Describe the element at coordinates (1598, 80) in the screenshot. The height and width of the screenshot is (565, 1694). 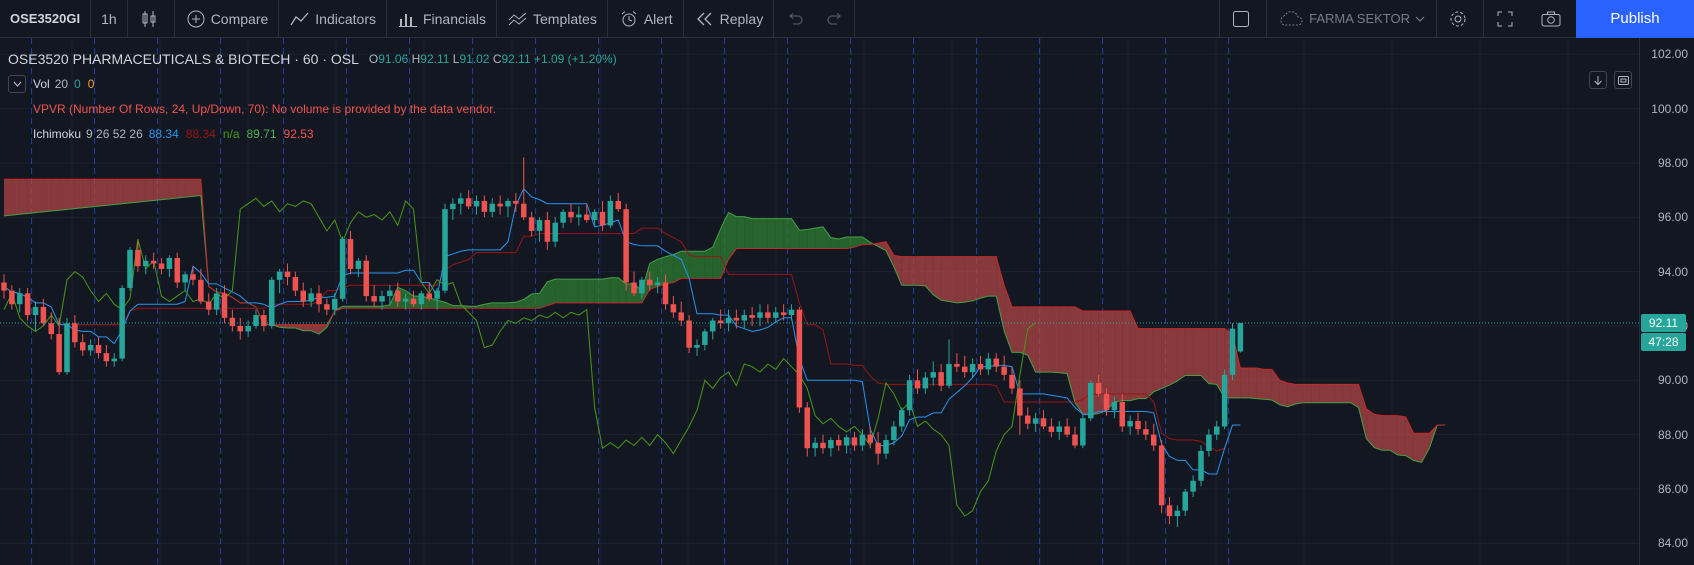
I see `scroll-to-latest-button` at that location.